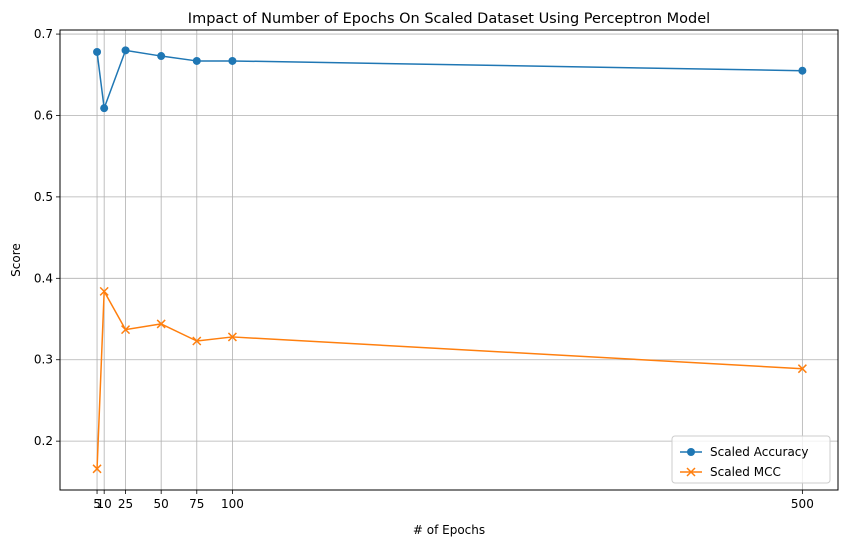 The image size is (846, 551). I want to click on legend-label-accuracy: Scaled Accuracy, so click(759, 452).